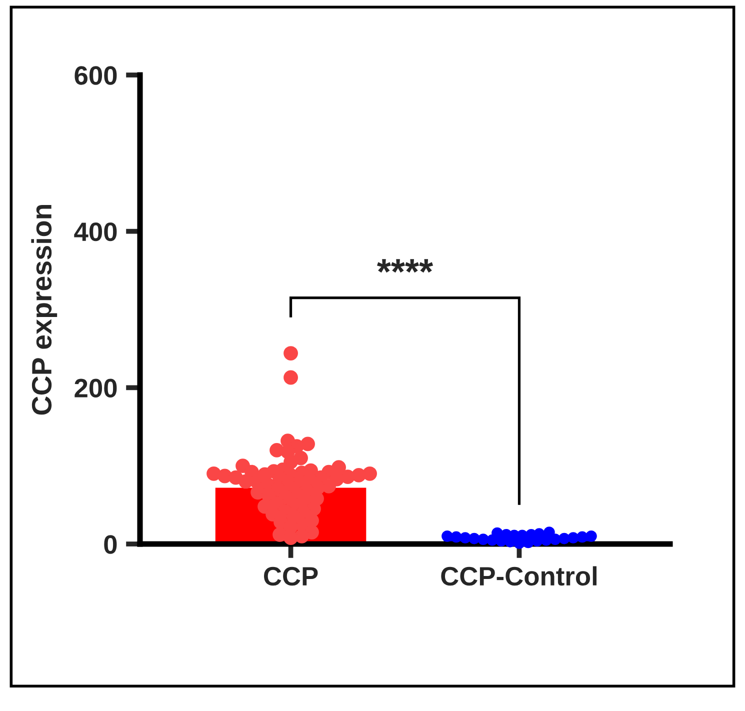 This screenshot has width=745, height=711. I want to click on annotation: ****, so click(405, 266).